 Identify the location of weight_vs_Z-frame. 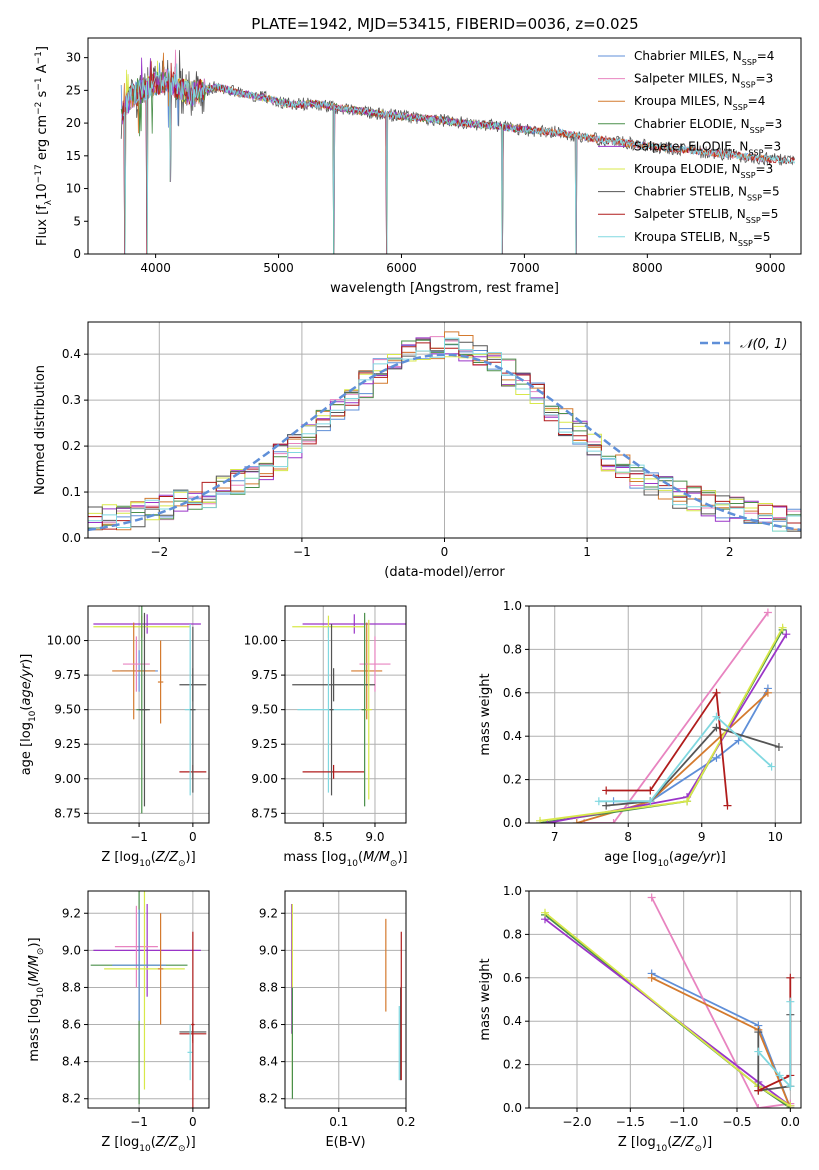
(665, 999).